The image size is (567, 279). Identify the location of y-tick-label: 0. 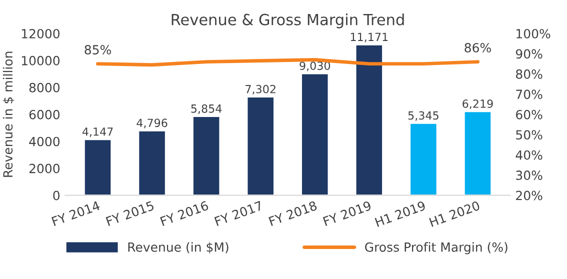
(56, 195).